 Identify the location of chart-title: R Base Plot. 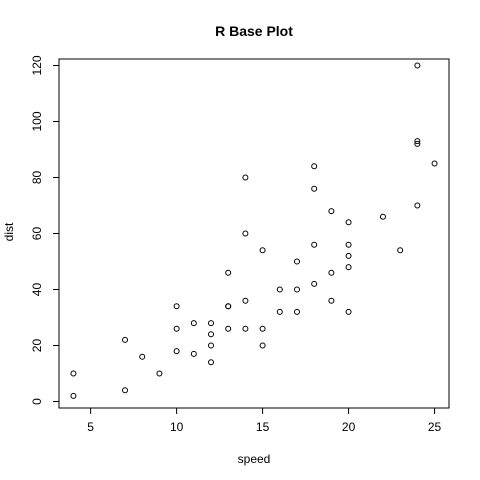
(254, 31).